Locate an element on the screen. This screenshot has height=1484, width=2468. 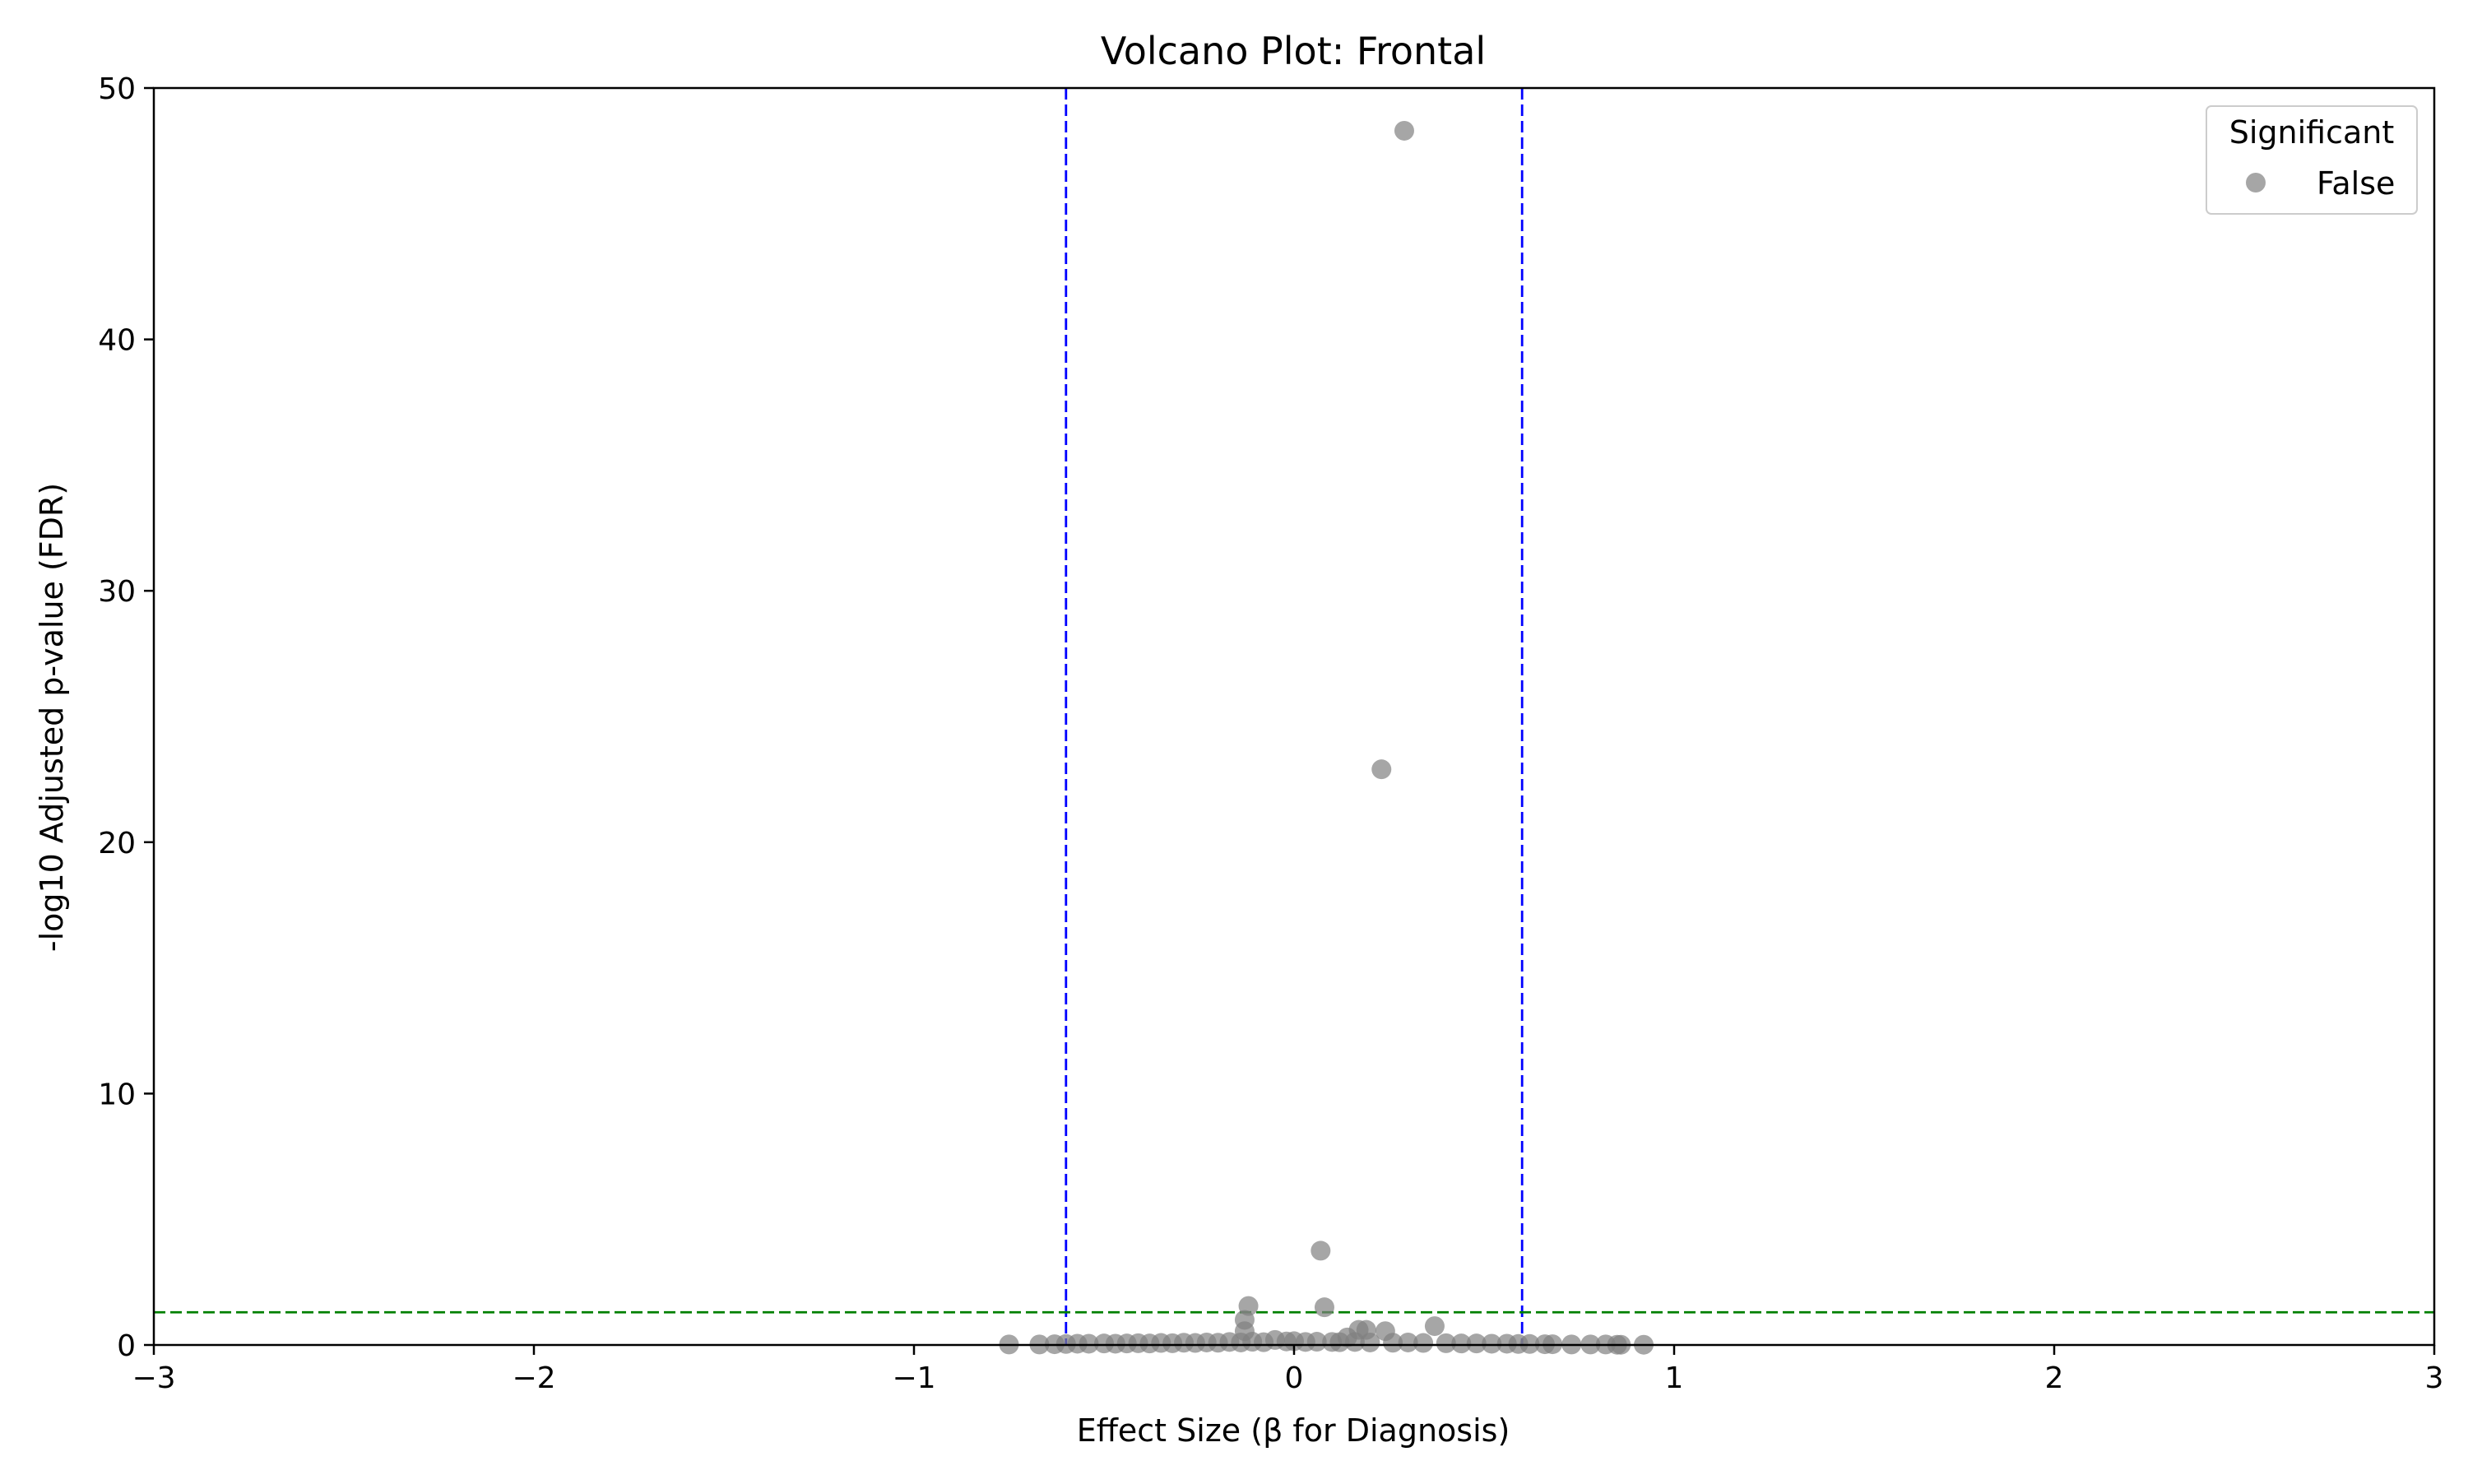
x-axis-ticks: −3 −2 −1 0 1 2 3 is located at coordinates (1287, 1370).